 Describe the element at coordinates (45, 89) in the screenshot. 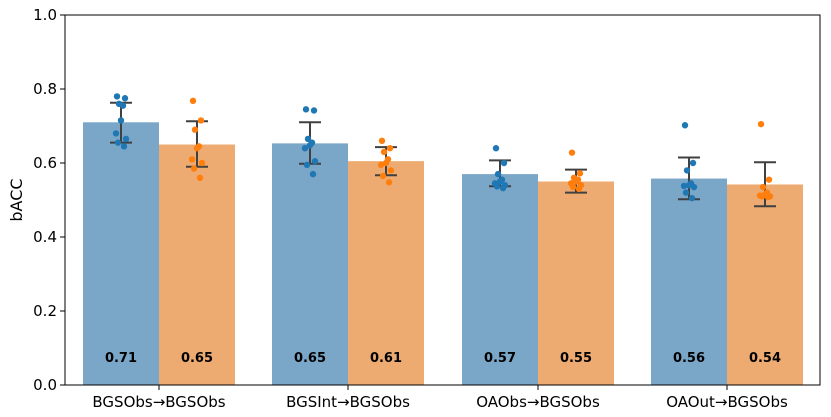

I see `y-tick-label-4: 0.8` at that location.